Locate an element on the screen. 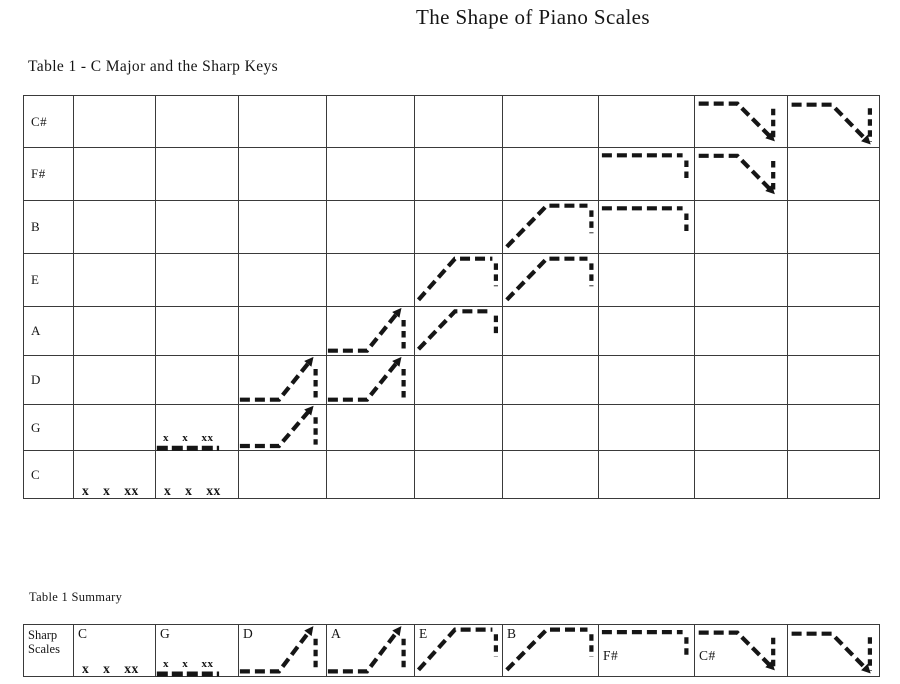  main-table-row-E: E is located at coordinates (452, 280).